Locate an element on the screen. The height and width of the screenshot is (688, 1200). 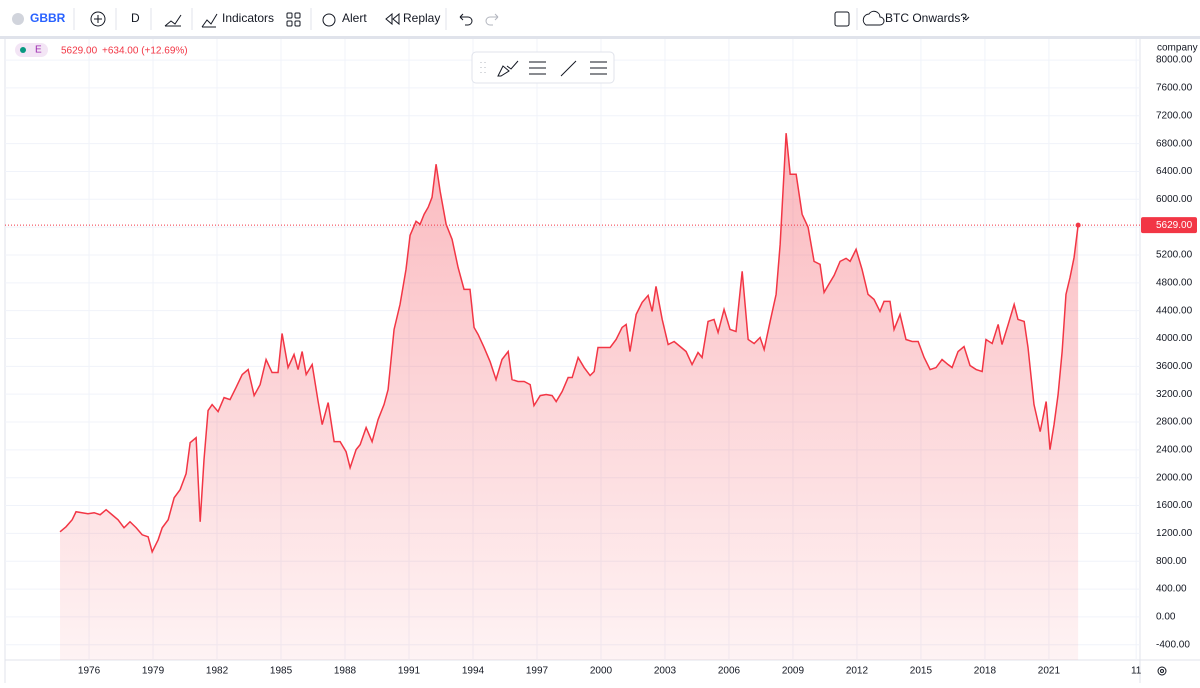
settings-tool is located at coordinates (598, 68).